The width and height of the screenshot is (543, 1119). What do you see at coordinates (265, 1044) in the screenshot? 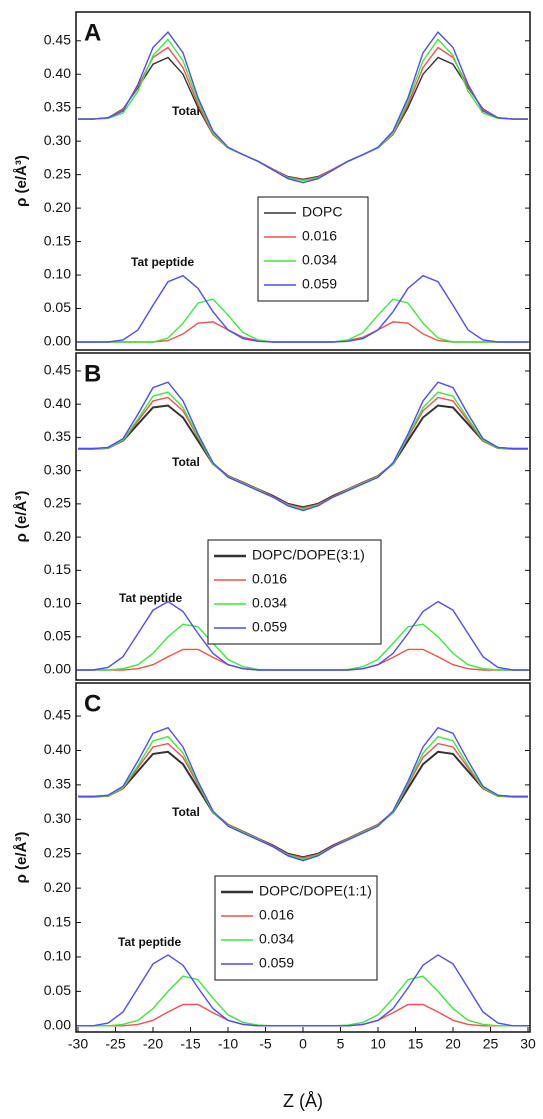
I see `x-tick-label: -5` at bounding box center [265, 1044].